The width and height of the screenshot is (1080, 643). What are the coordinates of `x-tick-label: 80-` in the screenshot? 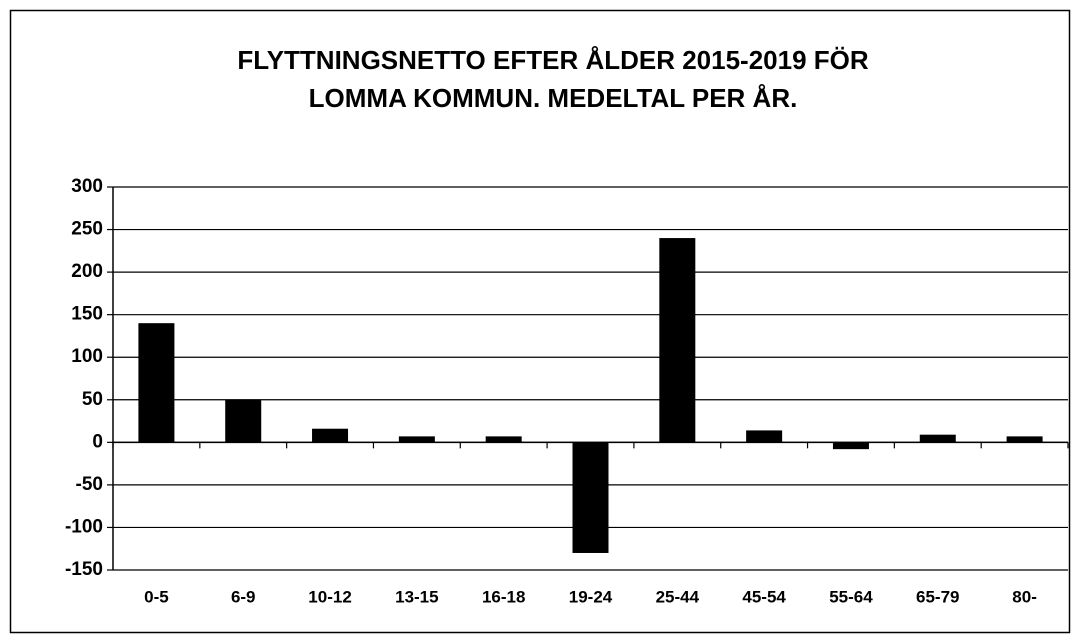 It's located at (1024, 596).